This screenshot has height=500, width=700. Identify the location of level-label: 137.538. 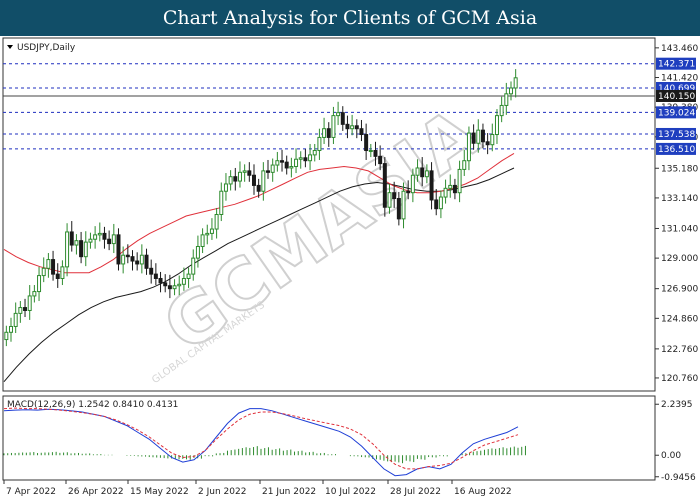
(676, 135).